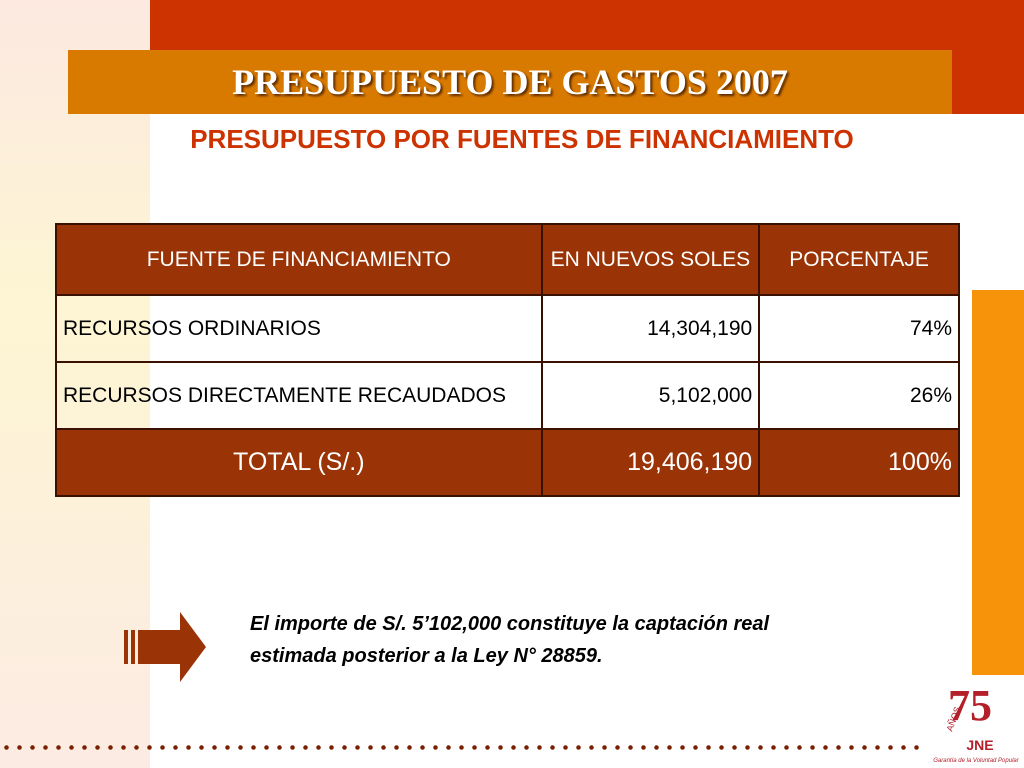 The width and height of the screenshot is (1024, 768). I want to click on dotted-line, so click(460, 747).